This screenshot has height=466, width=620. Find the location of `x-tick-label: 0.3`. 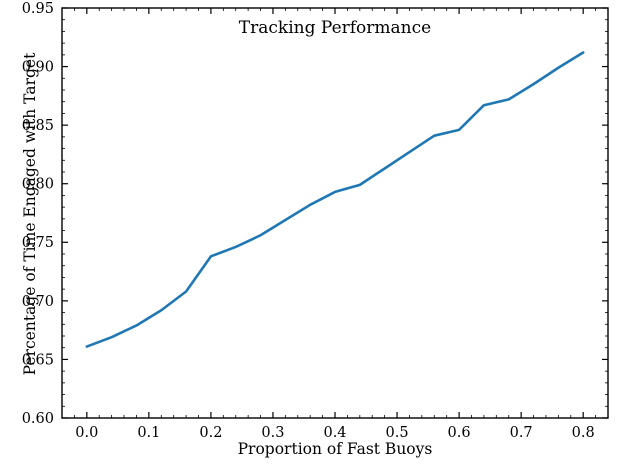

x-tick-label: 0.3 is located at coordinates (272, 433).